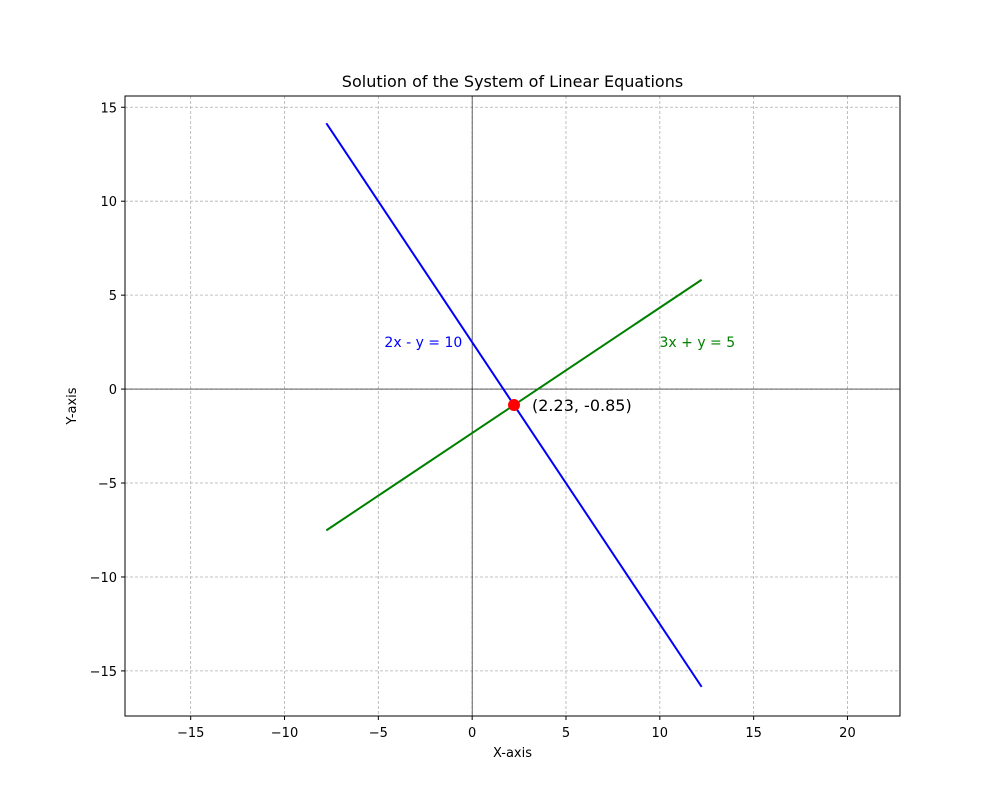  Describe the element at coordinates (566, 733) in the screenshot. I see `x-tick-label: 5` at that location.